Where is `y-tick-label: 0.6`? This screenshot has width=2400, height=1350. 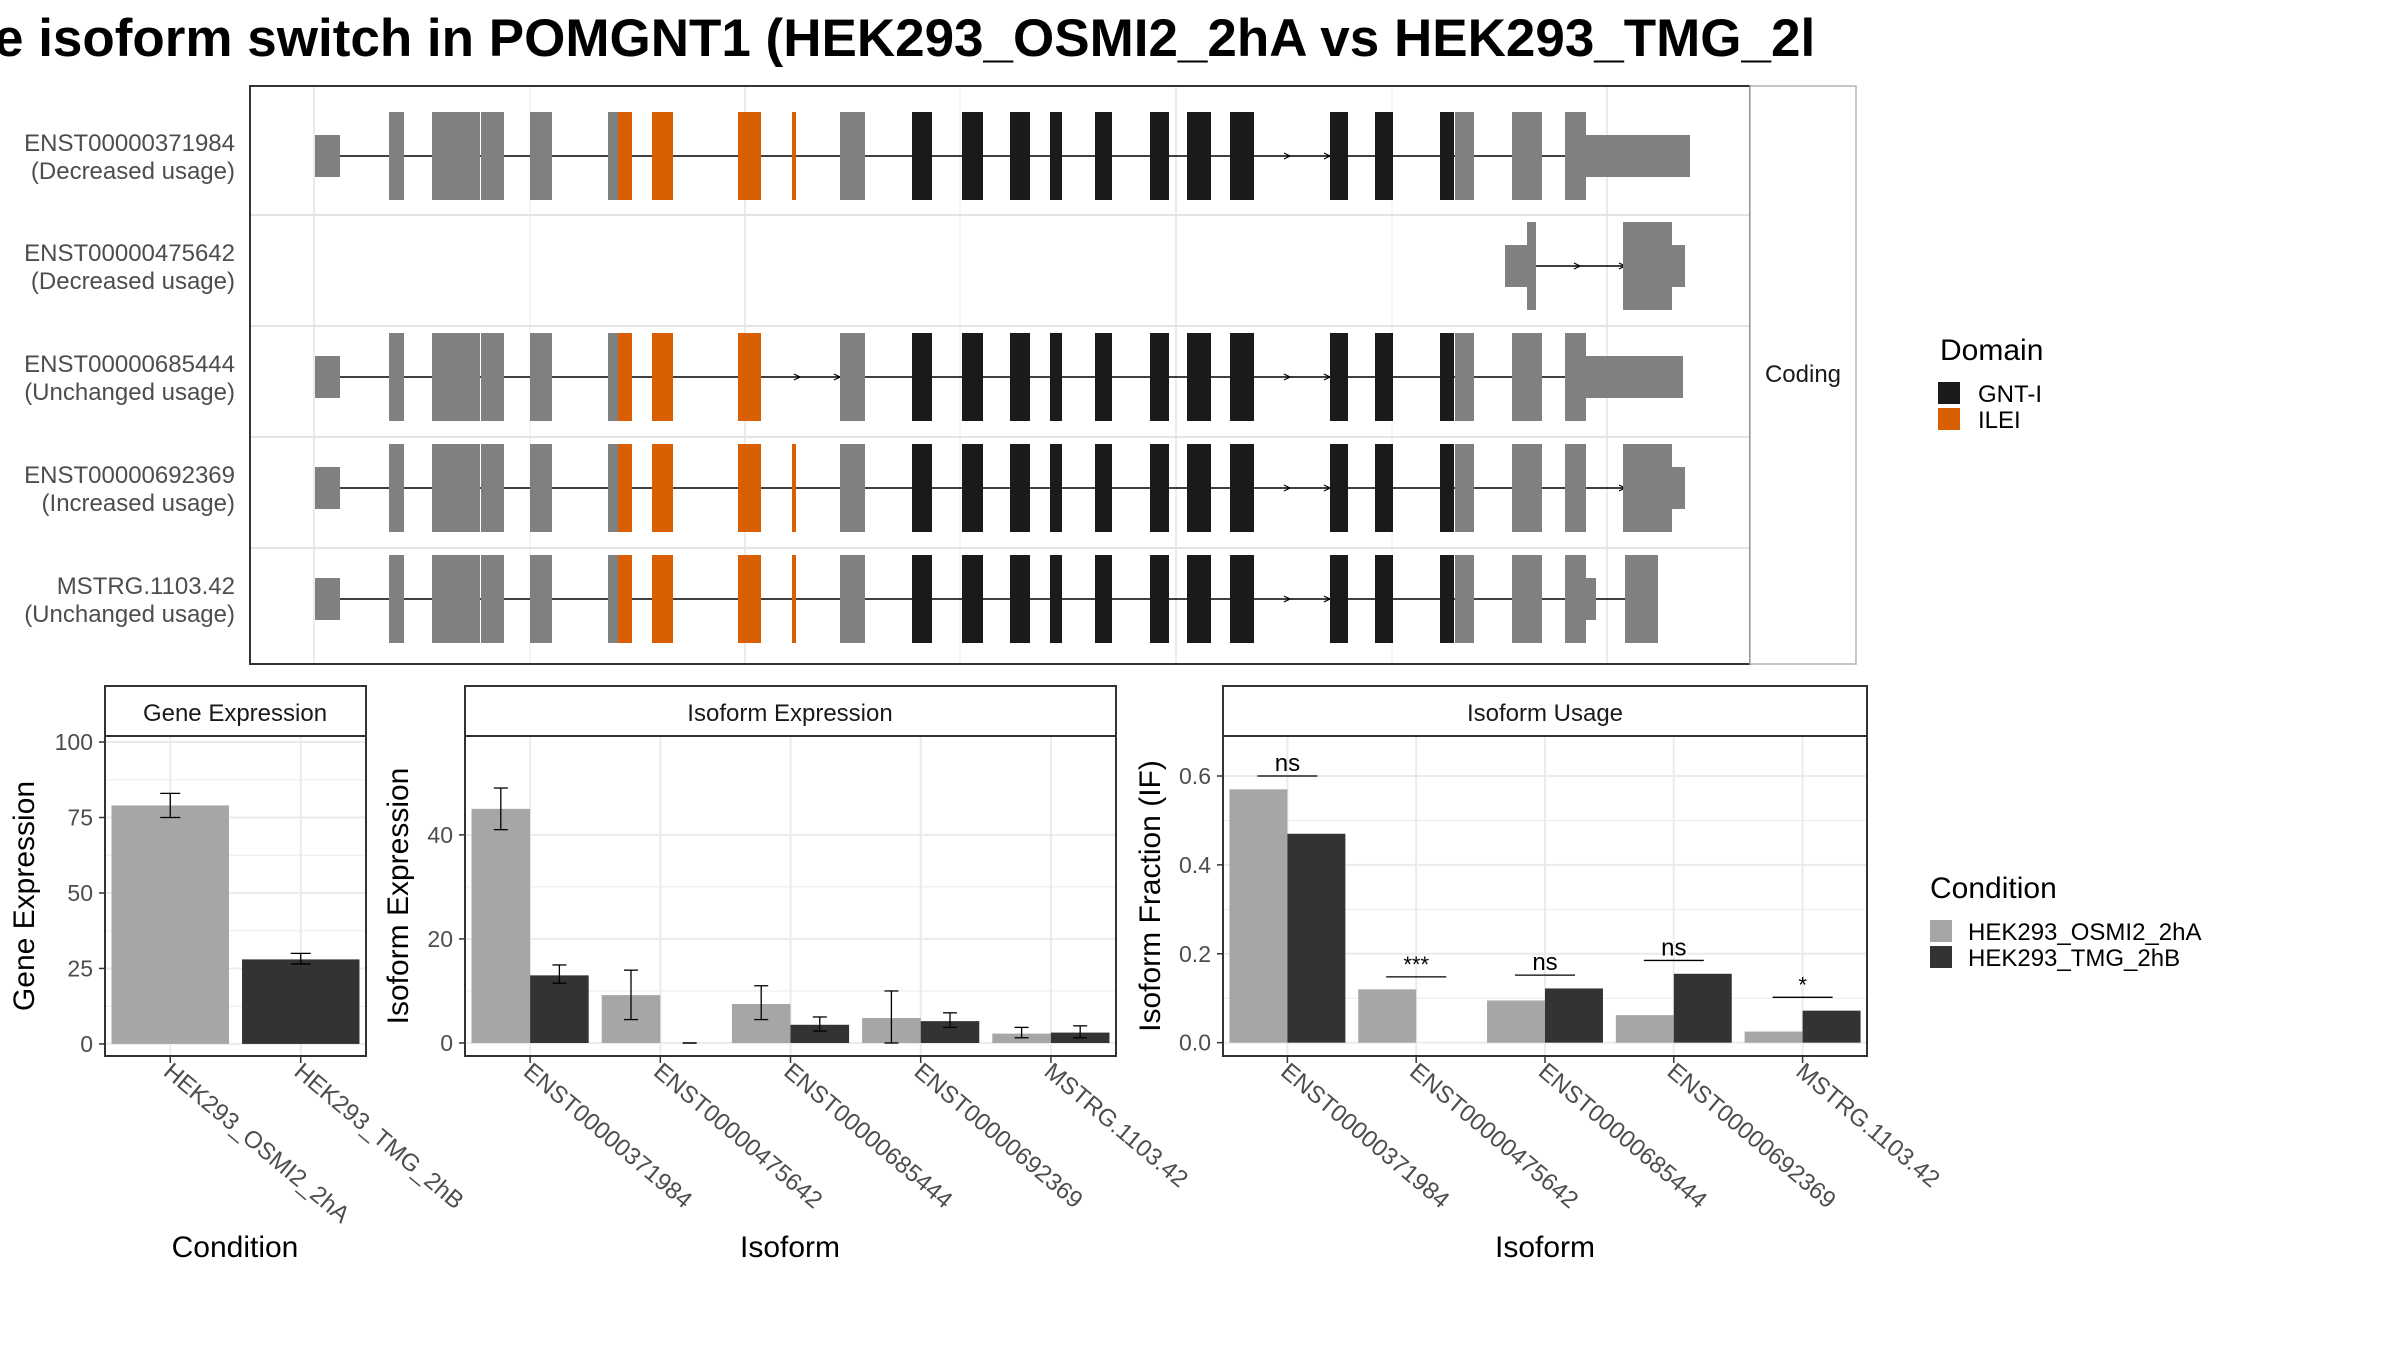 y-tick-label: 0.6 is located at coordinates (1195, 776).